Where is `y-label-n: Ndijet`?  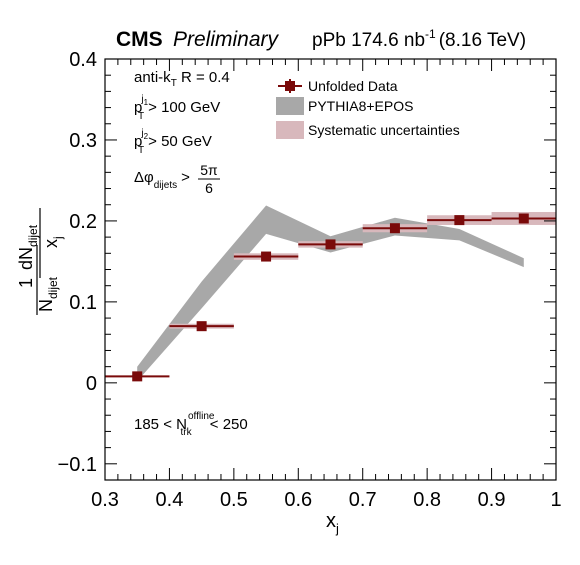
y-label-n: Ndijet is located at coordinates (48, 294).